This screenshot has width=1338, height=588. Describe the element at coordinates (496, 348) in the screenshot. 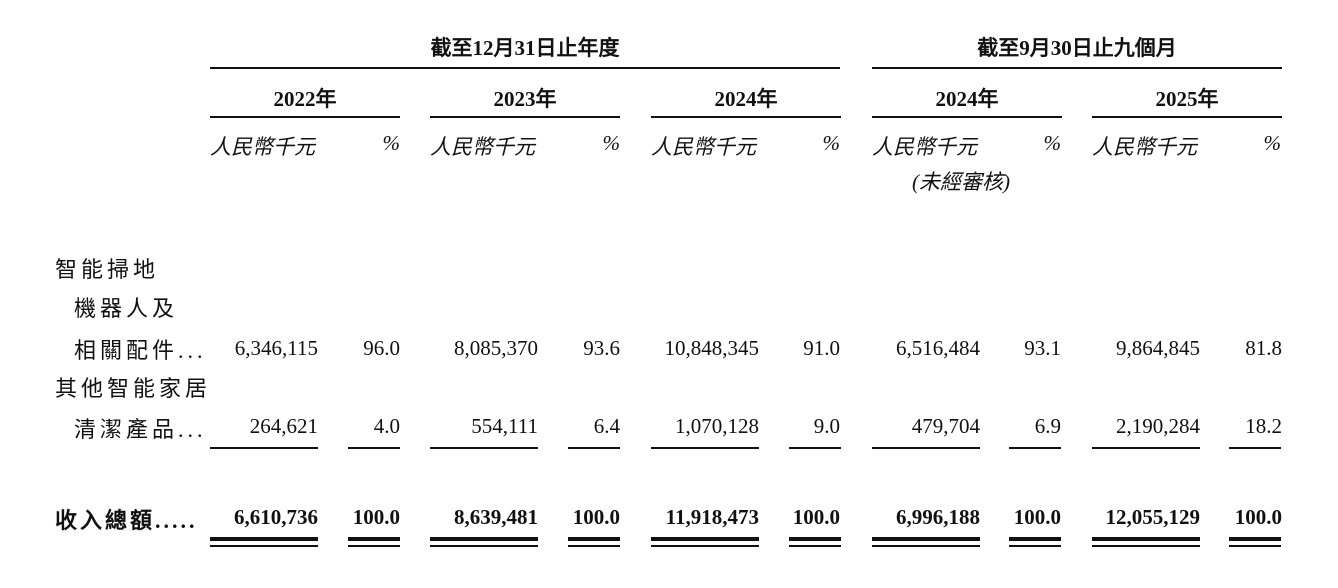

I see `row1-rmb-2023: 8,085,370` at that location.